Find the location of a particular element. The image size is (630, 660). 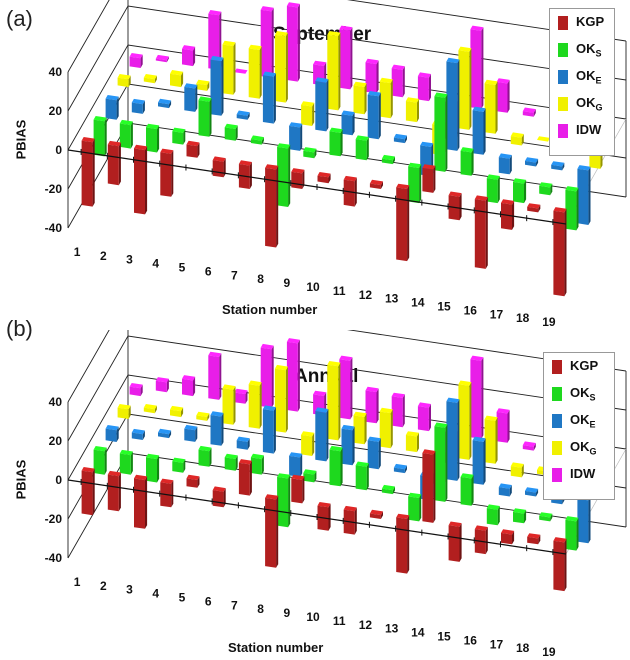

x-tick-label: 9 is located at coordinates (286, 283).